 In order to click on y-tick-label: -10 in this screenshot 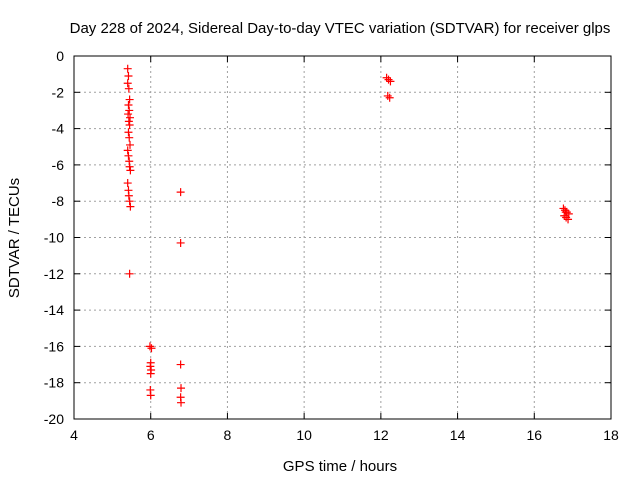, I will do `click(54, 238)`.